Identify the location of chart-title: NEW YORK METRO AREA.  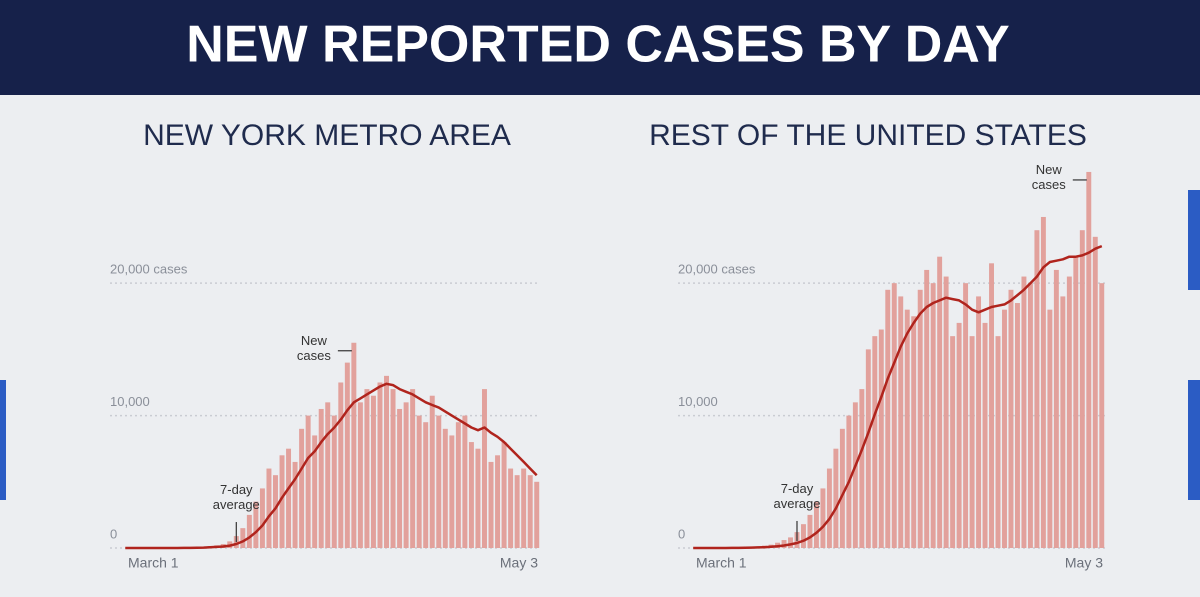
(327, 135).